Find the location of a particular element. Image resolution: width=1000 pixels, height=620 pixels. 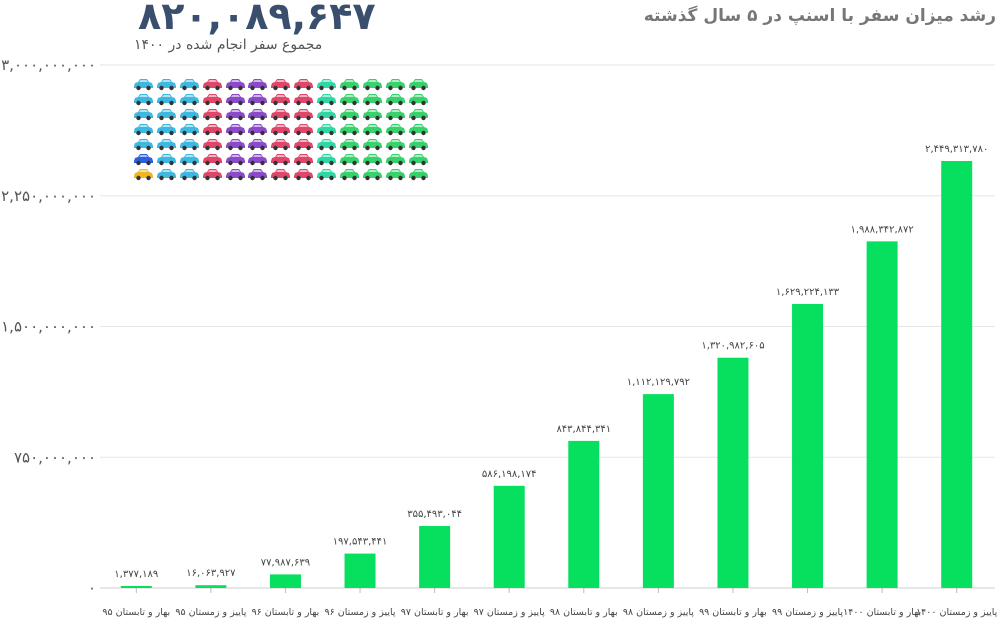

x-tick-label: پاییز و زمستان ۹۷ is located at coordinates (509, 612).